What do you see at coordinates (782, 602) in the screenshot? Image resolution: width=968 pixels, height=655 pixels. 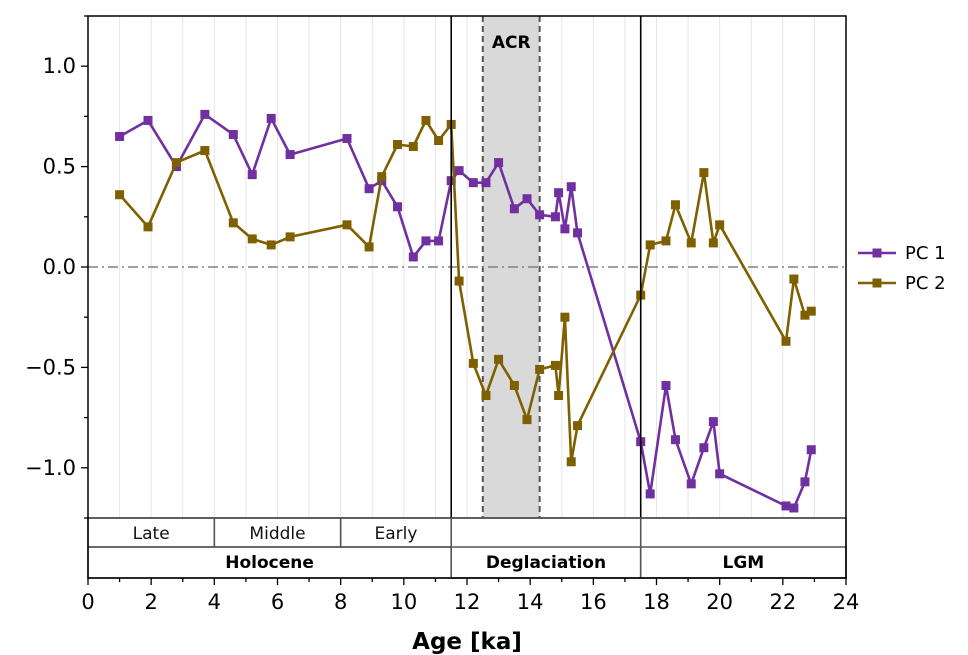 I see `x-tick-label: 22` at bounding box center [782, 602].